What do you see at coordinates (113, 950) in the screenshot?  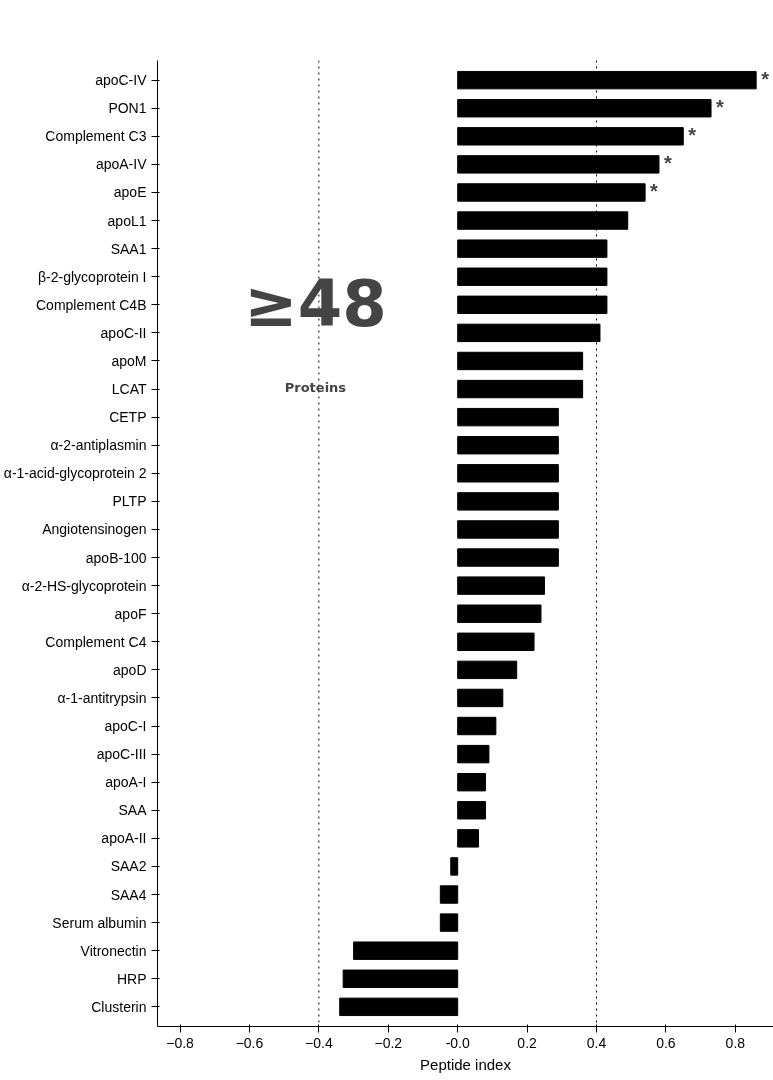 I see `y-tick-label: Vitronectin` at bounding box center [113, 950].